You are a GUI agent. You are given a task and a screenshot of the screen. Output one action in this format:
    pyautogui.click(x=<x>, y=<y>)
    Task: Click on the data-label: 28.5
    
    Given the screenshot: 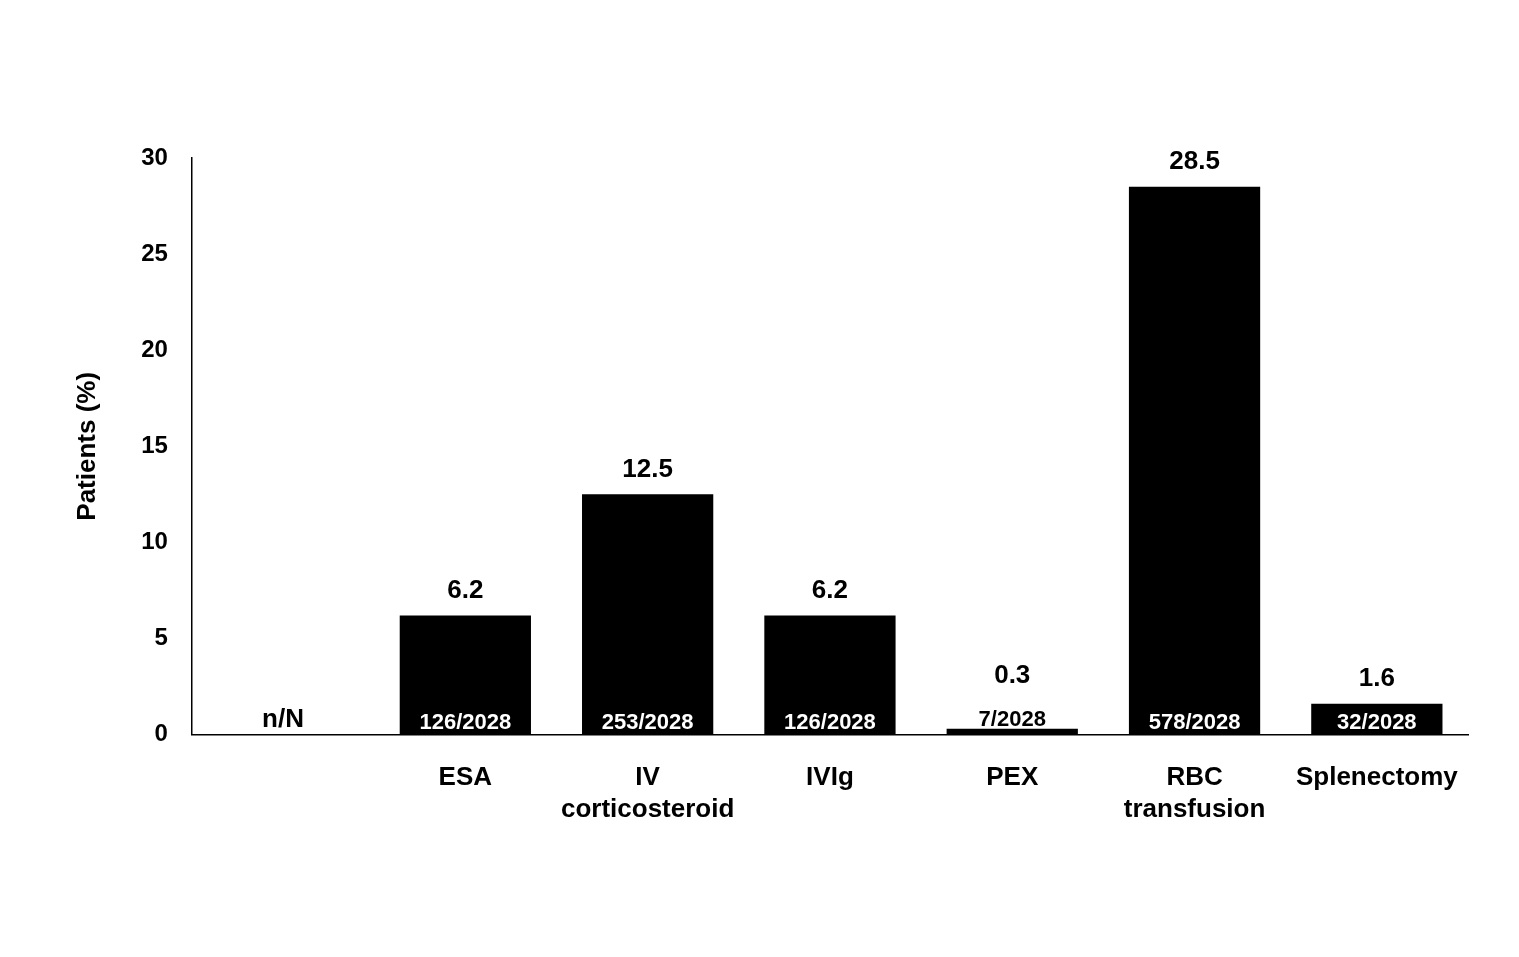 What is the action you would take?
    pyautogui.click(x=1194, y=160)
    